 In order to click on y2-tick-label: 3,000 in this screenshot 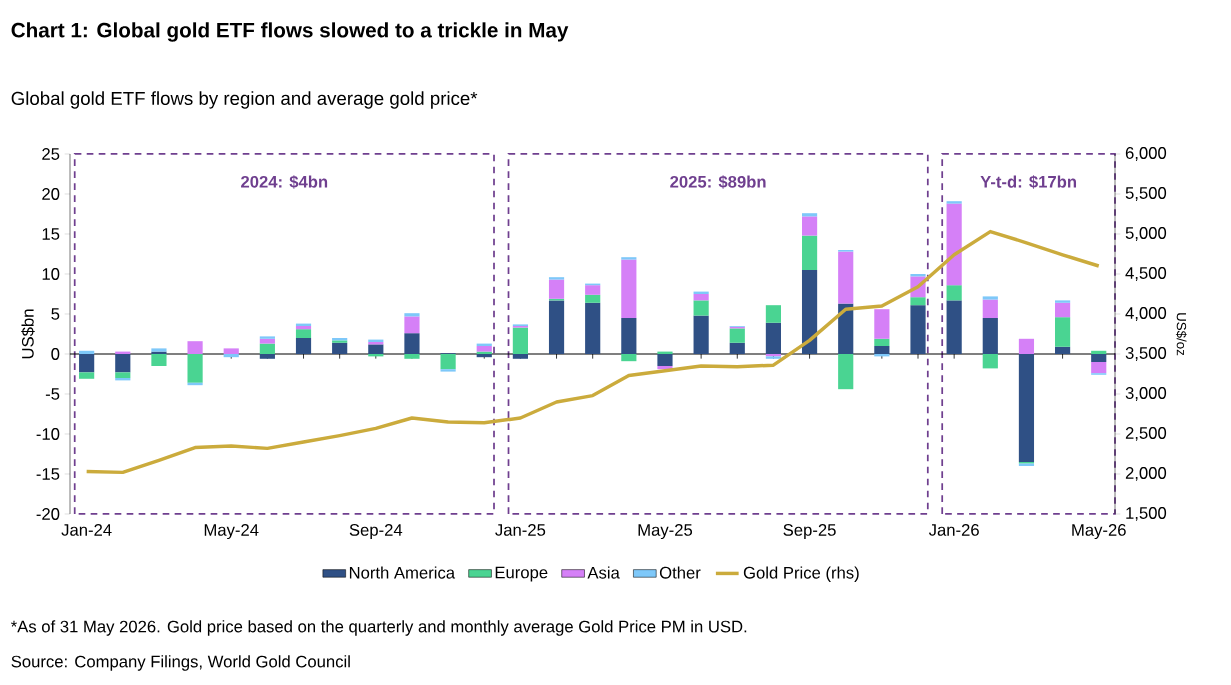, I will do `click(1146, 394)`.